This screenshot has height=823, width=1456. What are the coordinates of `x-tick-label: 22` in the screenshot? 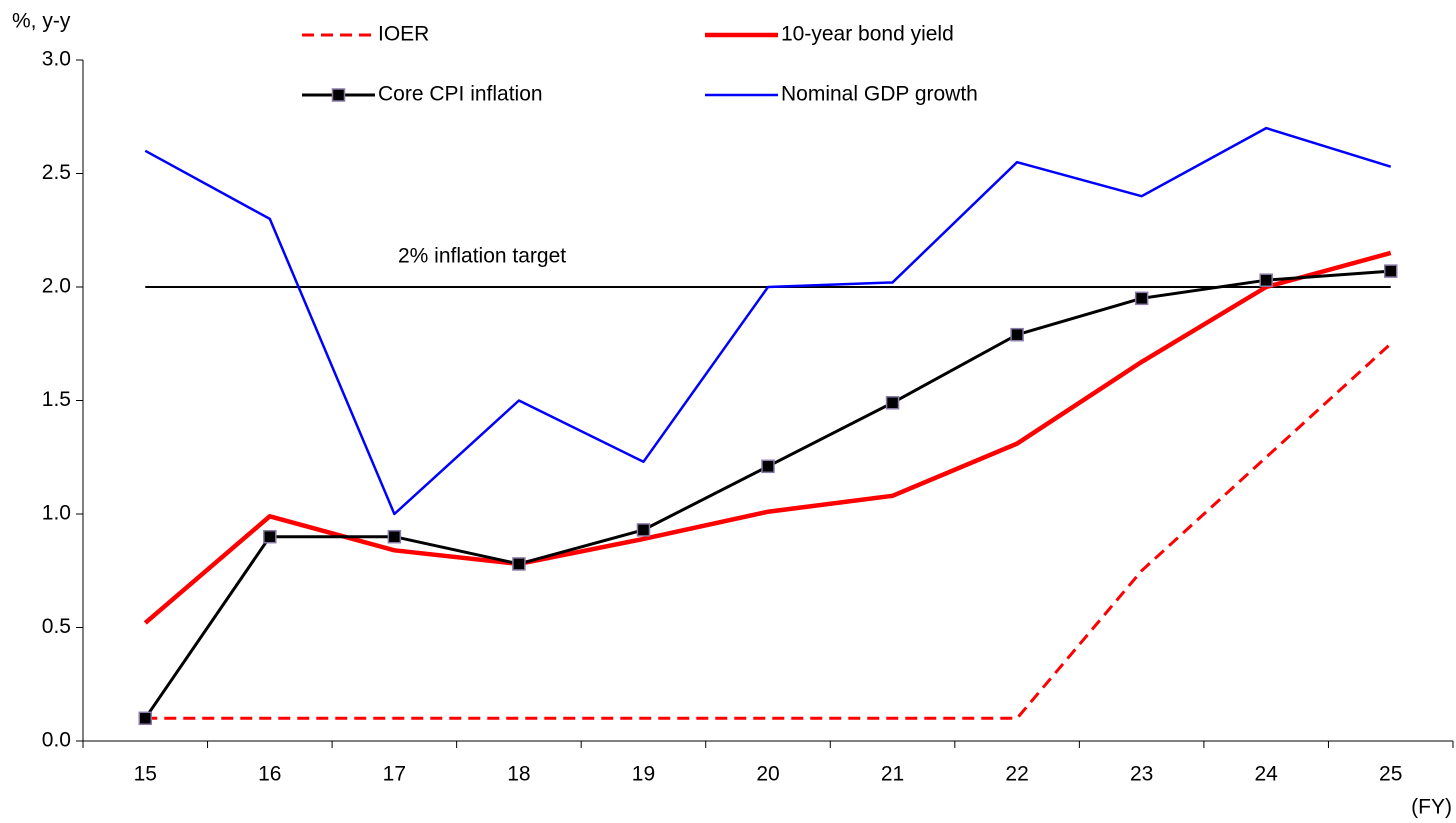 It's located at (1016, 774).